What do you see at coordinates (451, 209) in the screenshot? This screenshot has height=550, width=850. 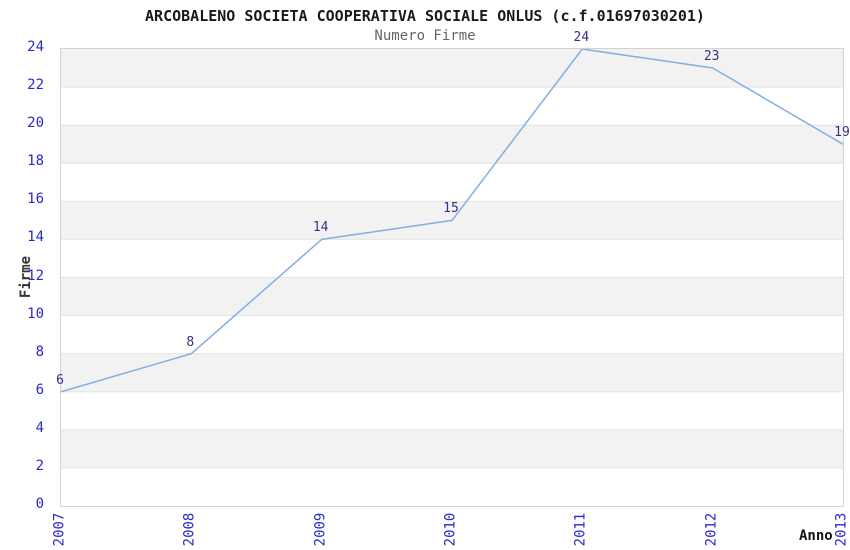 I see `point-label: 15` at bounding box center [451, 209].